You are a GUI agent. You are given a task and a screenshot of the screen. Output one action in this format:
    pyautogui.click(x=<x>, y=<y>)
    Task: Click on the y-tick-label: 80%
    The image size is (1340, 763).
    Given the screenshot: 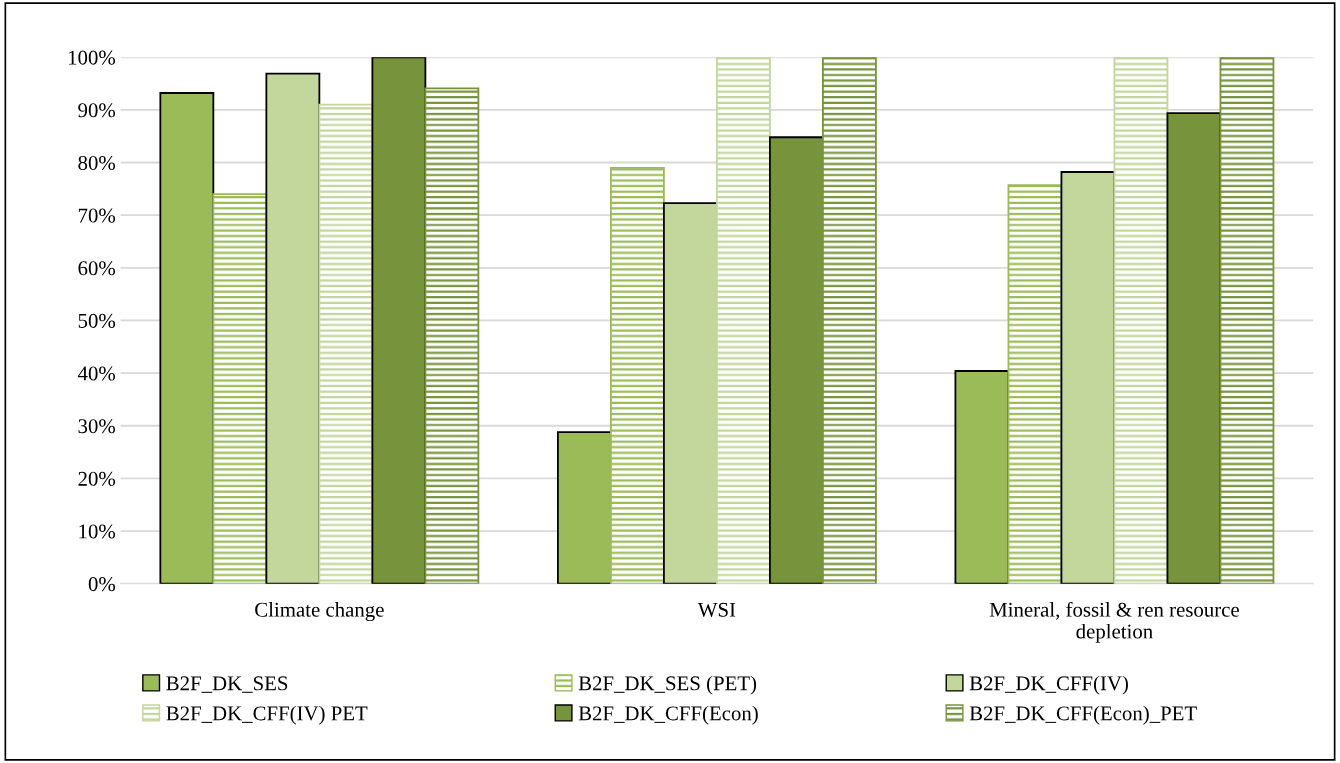 What is the action you would take?
    pyautogui.click(x=97, y=163)
    